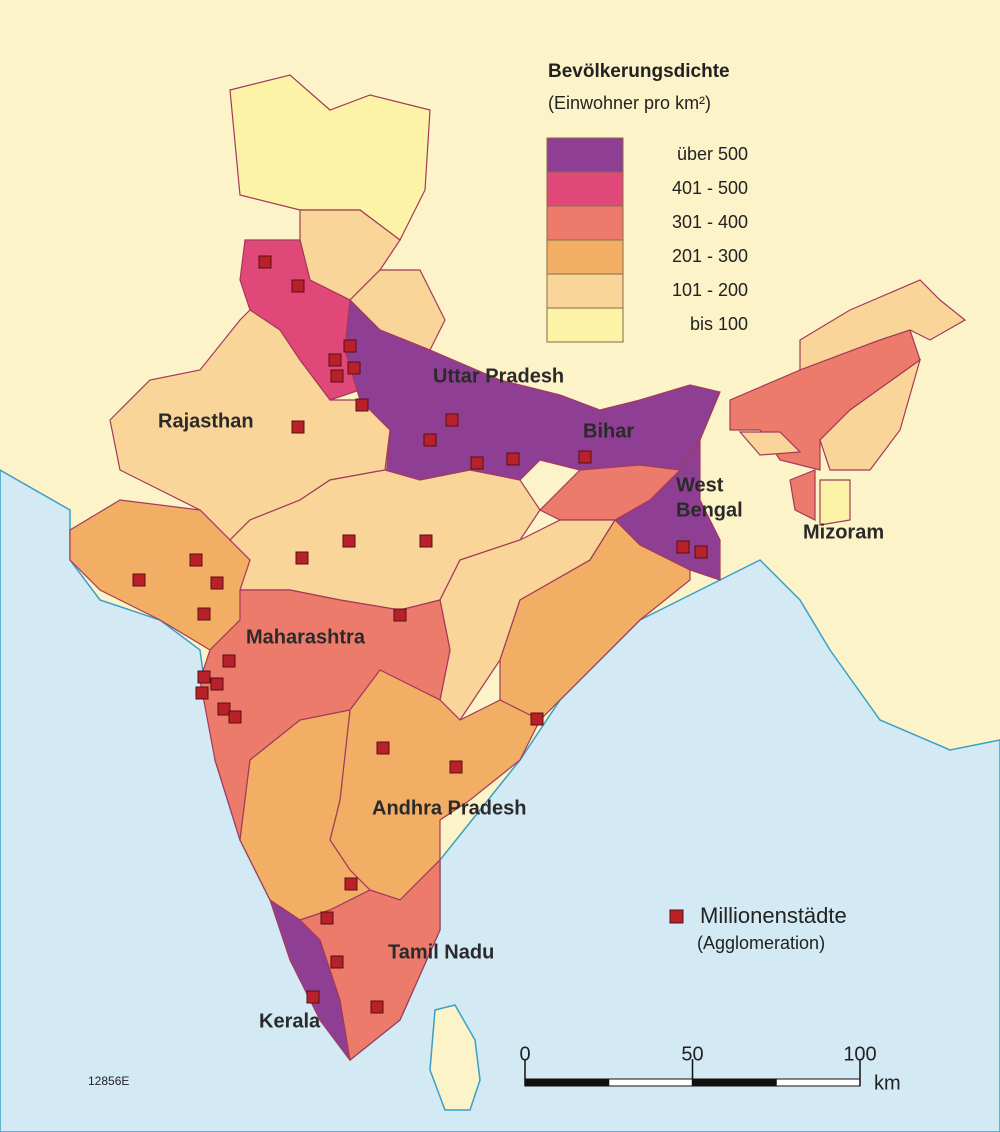 This screenshot has height=1132, width=1000. What do you see at coordinates (710, 290) in the screenshot?
I see `legend-label: 101 - 200` at bounding box center [710, 290].